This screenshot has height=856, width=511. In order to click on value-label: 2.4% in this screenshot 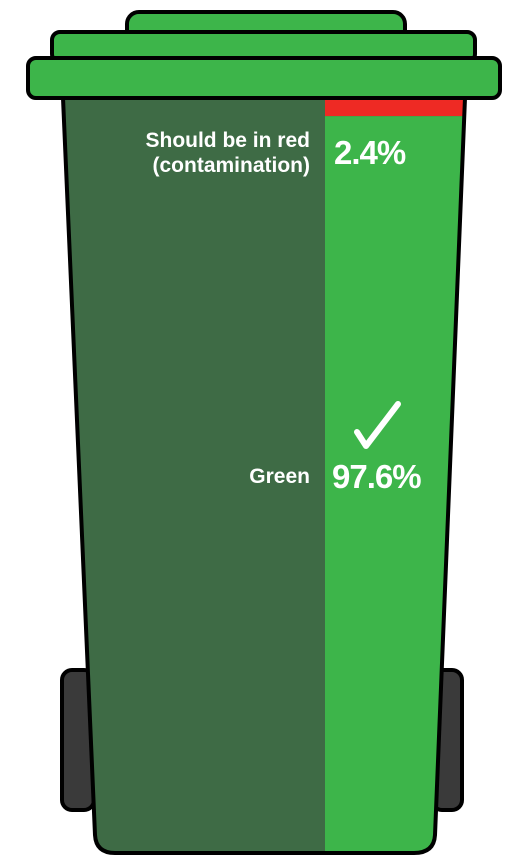, I will do `click(370, 152)`.